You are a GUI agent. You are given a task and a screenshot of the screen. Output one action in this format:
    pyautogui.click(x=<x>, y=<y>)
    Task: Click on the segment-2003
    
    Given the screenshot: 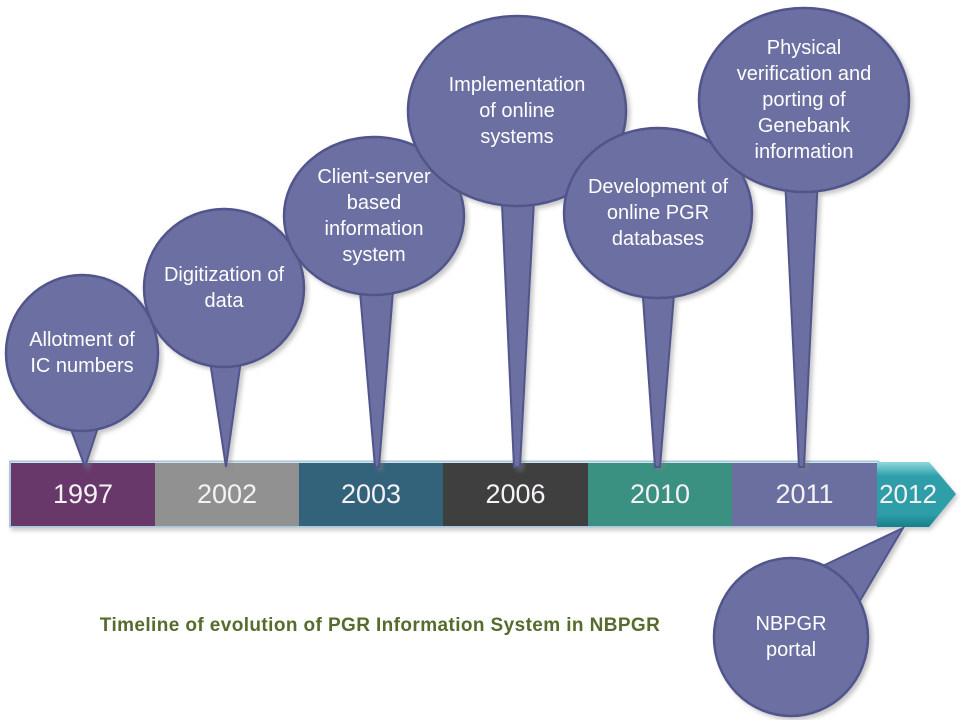 What is the action you would take?
    pyautogui.click(x=371, y=494)
    